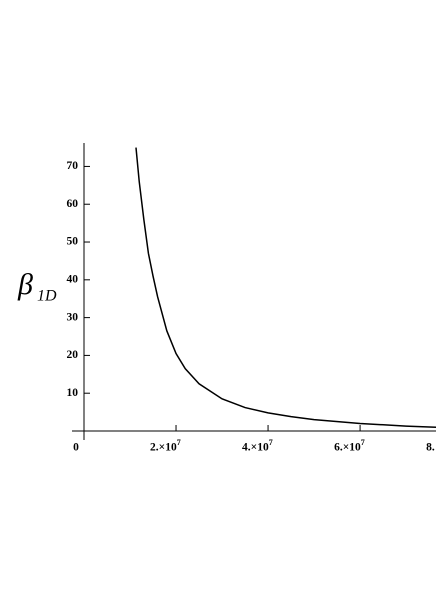  Describe the element at coordinates (349, 446) in the screenshot. I see `x-tick-label: 6.×107` at that location.